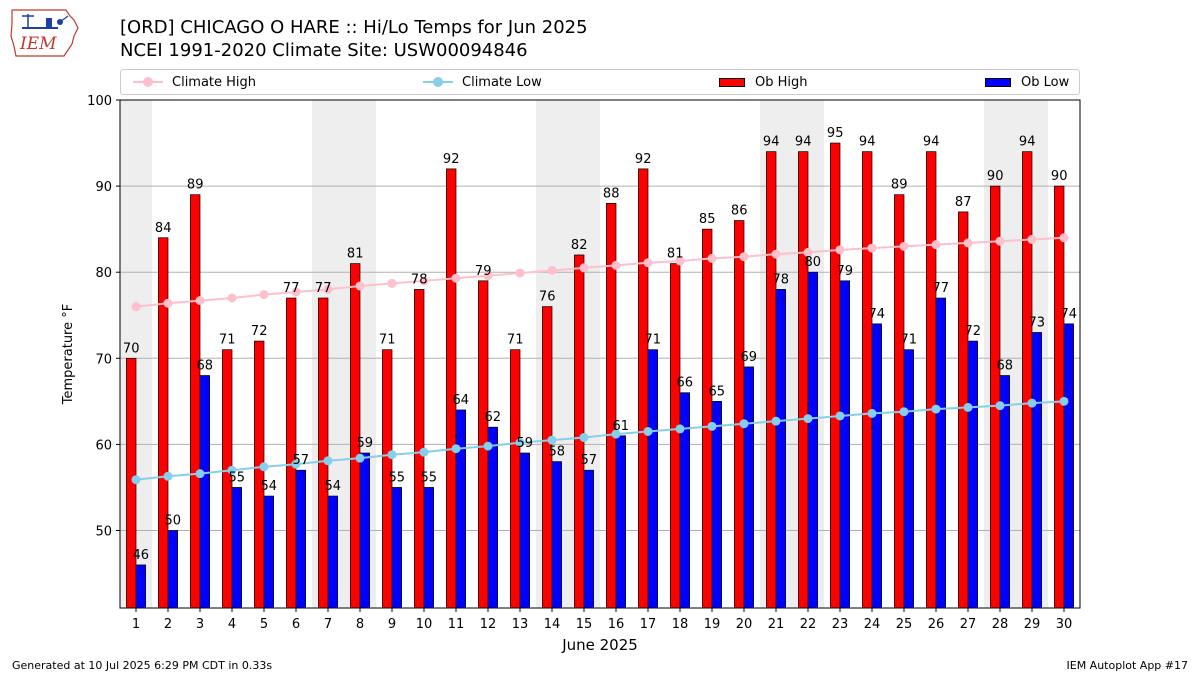 The image size is (1200, 675). I want to click on ob-low-label-15: 57, so click(589, 460).